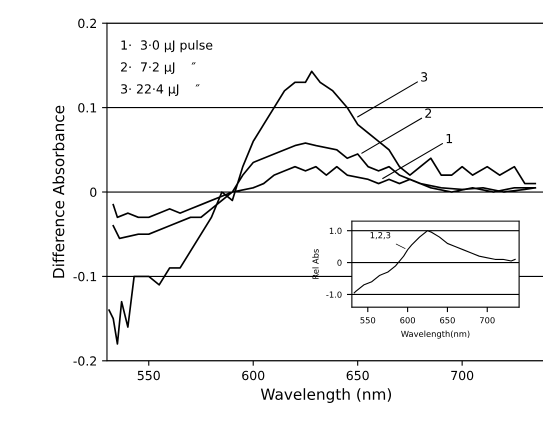 The height and width of the screenshot is (422, 543). Describe the element at coordinates (87, 108) in the screenshot. I see `y-tick-label: 0.1` at that location.